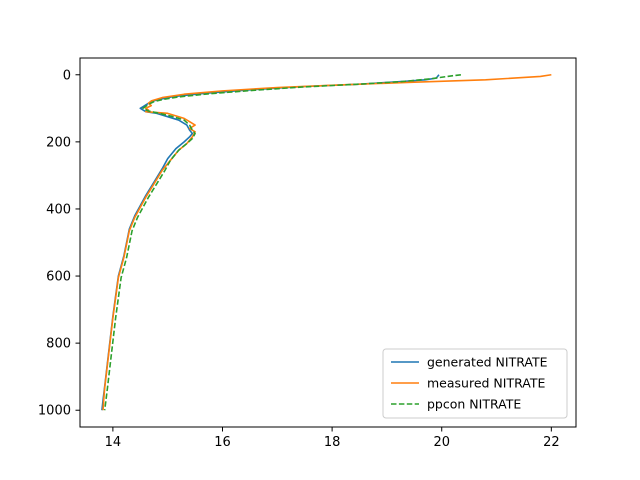 The width and height of the screenshot is (640, 480). I want to click on x-axis: 14 16 18 20 22, so click(332, 438).